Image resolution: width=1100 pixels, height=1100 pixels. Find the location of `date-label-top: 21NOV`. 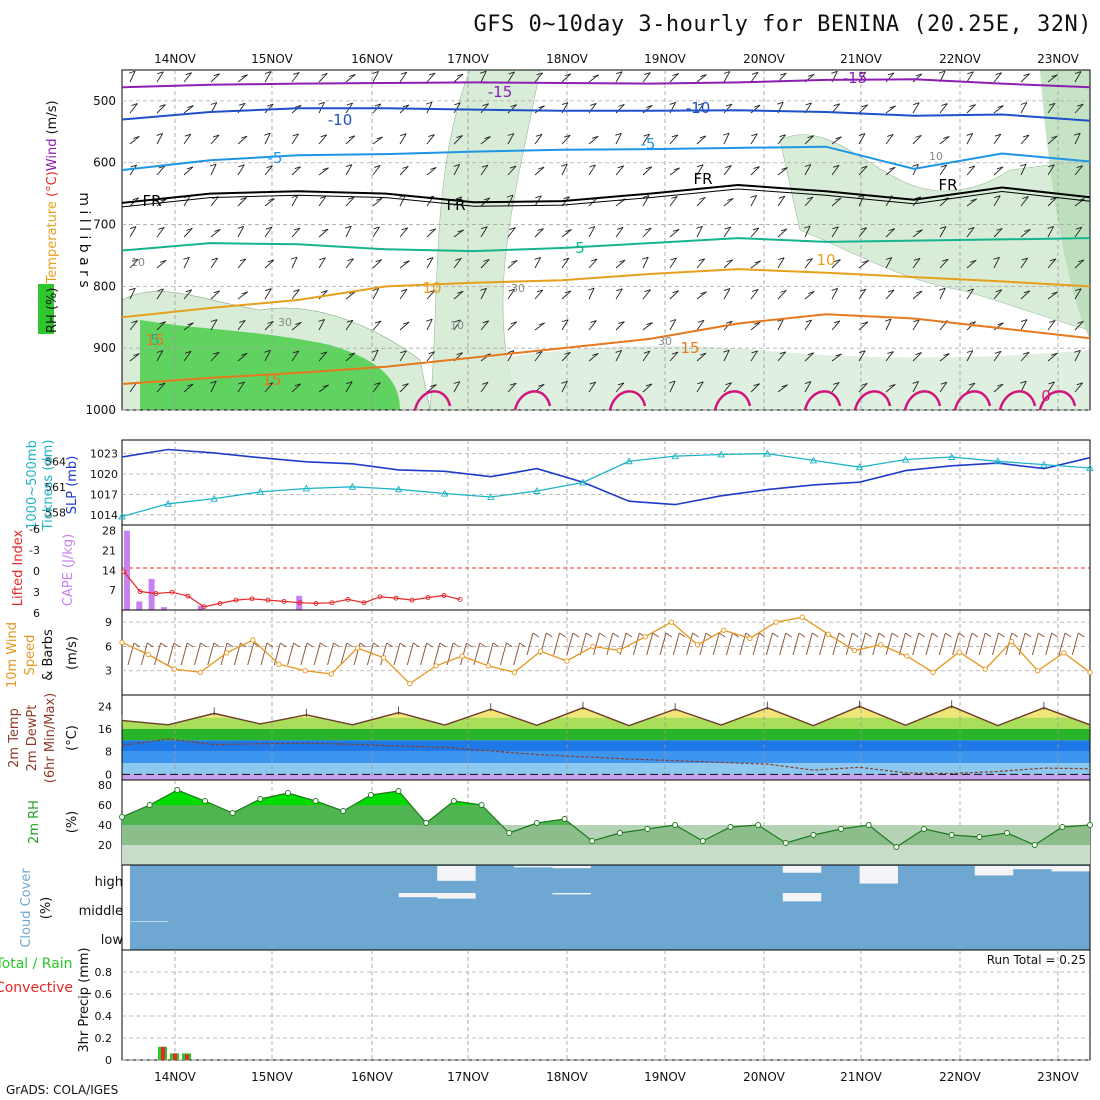

date-label-top: 21NOV is located at coordinates (861, 59).